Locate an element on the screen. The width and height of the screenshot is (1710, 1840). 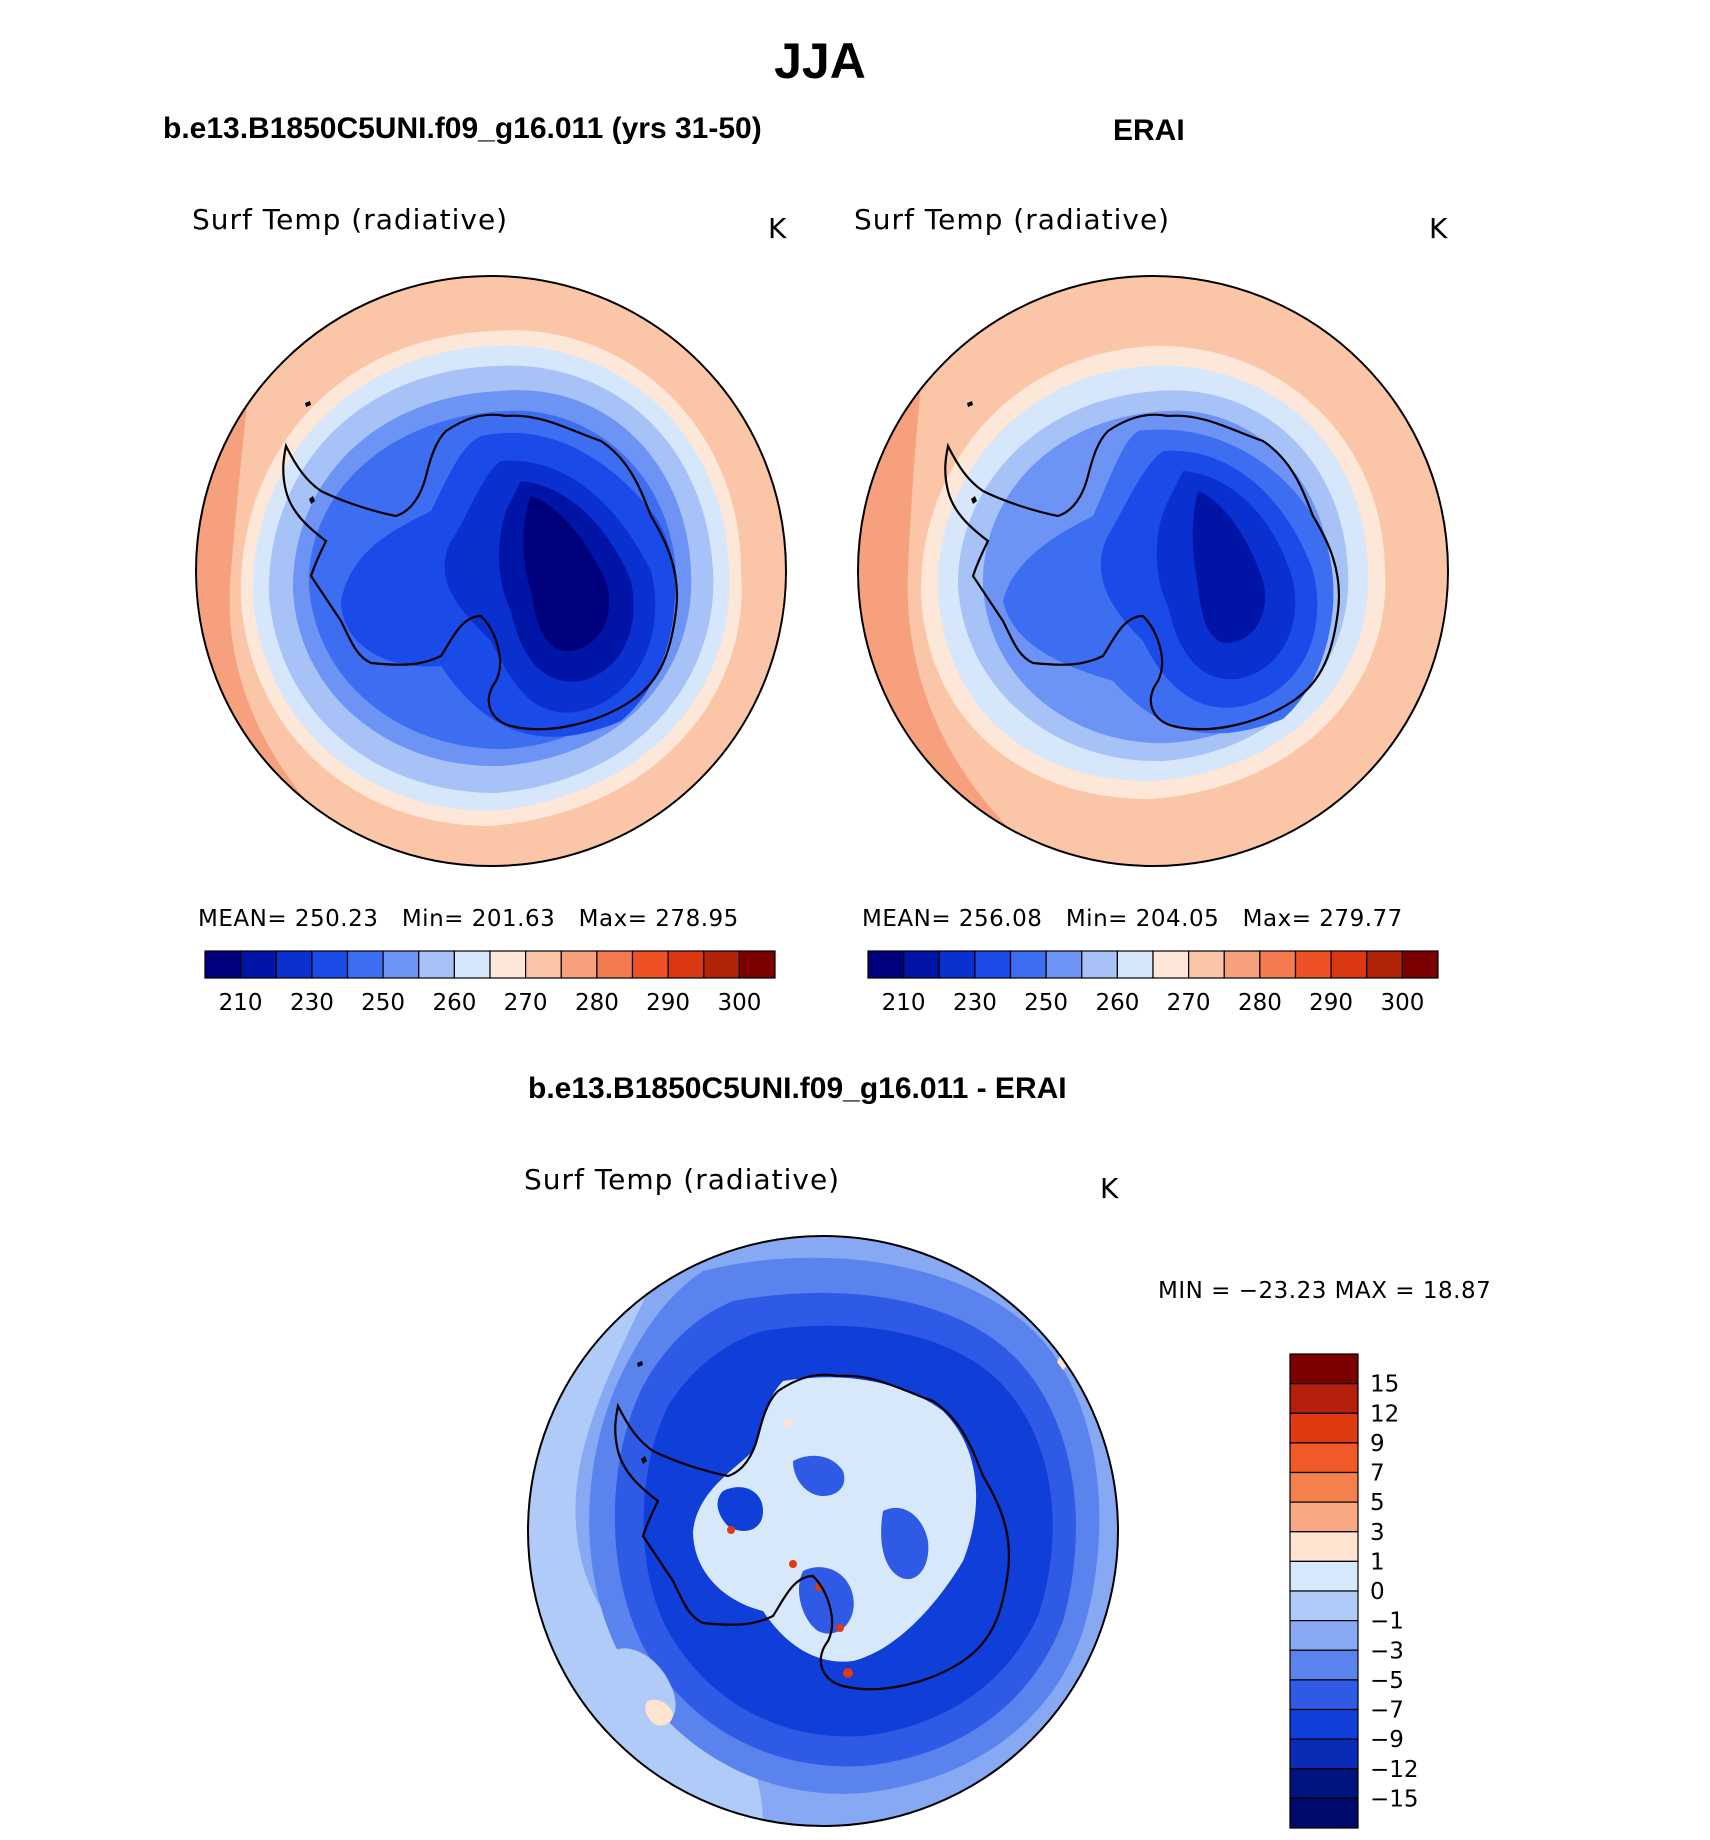
left-panel-title: b.e13.B1850C5UNI.f09_g16.011 (yrs 31-50) is located at coordinates (462, 128).